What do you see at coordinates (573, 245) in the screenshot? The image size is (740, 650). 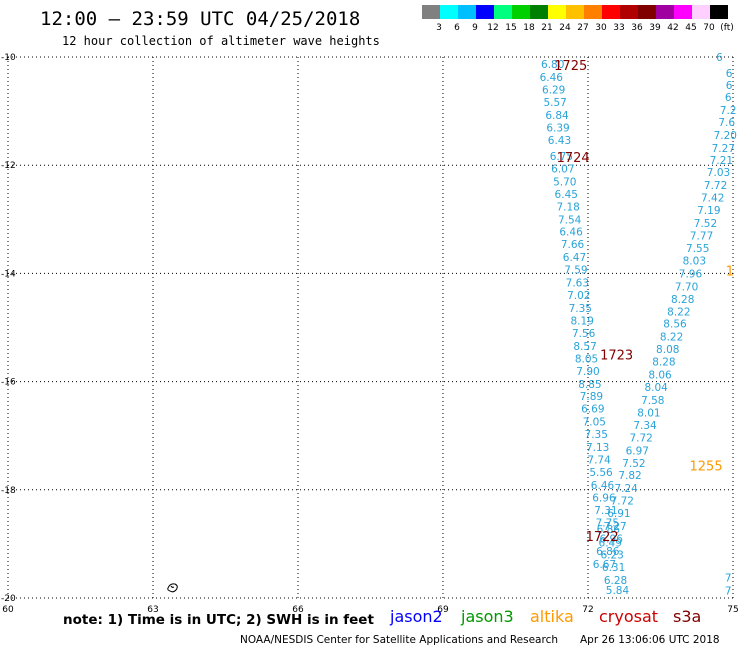 I see `wave-height-label: 7.66` at bounding box center [573, 245].